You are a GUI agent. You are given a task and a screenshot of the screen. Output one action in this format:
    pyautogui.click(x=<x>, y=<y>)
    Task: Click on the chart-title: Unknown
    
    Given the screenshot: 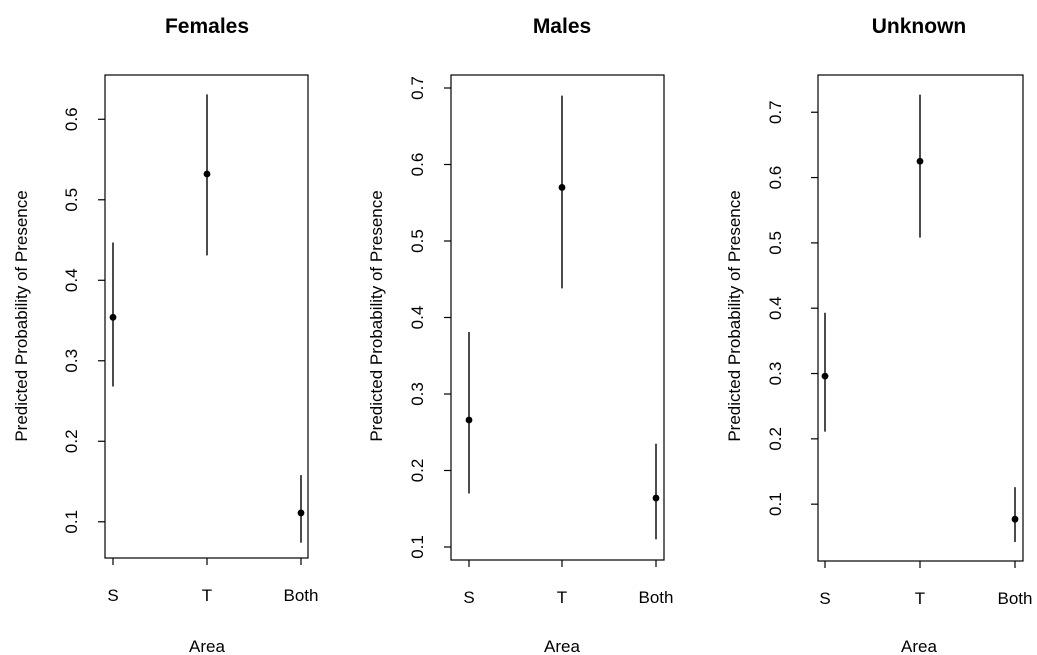 What is the action you would take?
    pyautogui.click(x=919, y=26)
    